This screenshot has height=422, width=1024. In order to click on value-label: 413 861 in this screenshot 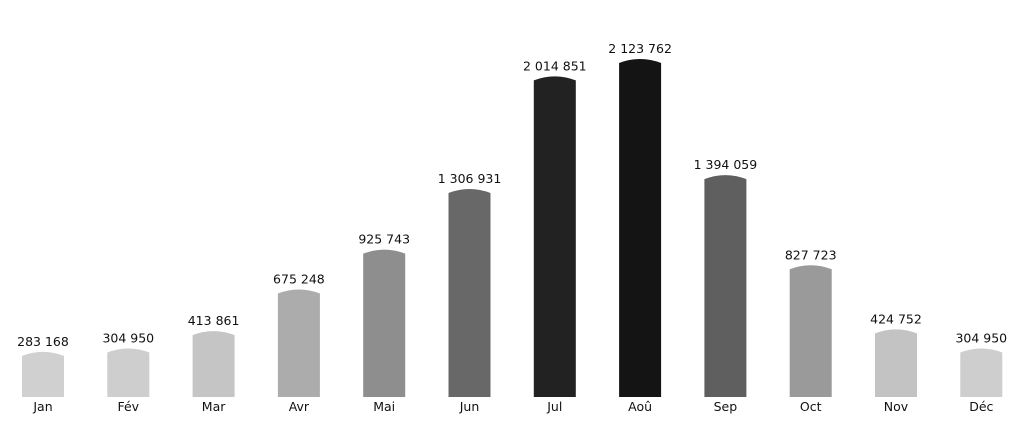, I will do `click(214, 320)`.